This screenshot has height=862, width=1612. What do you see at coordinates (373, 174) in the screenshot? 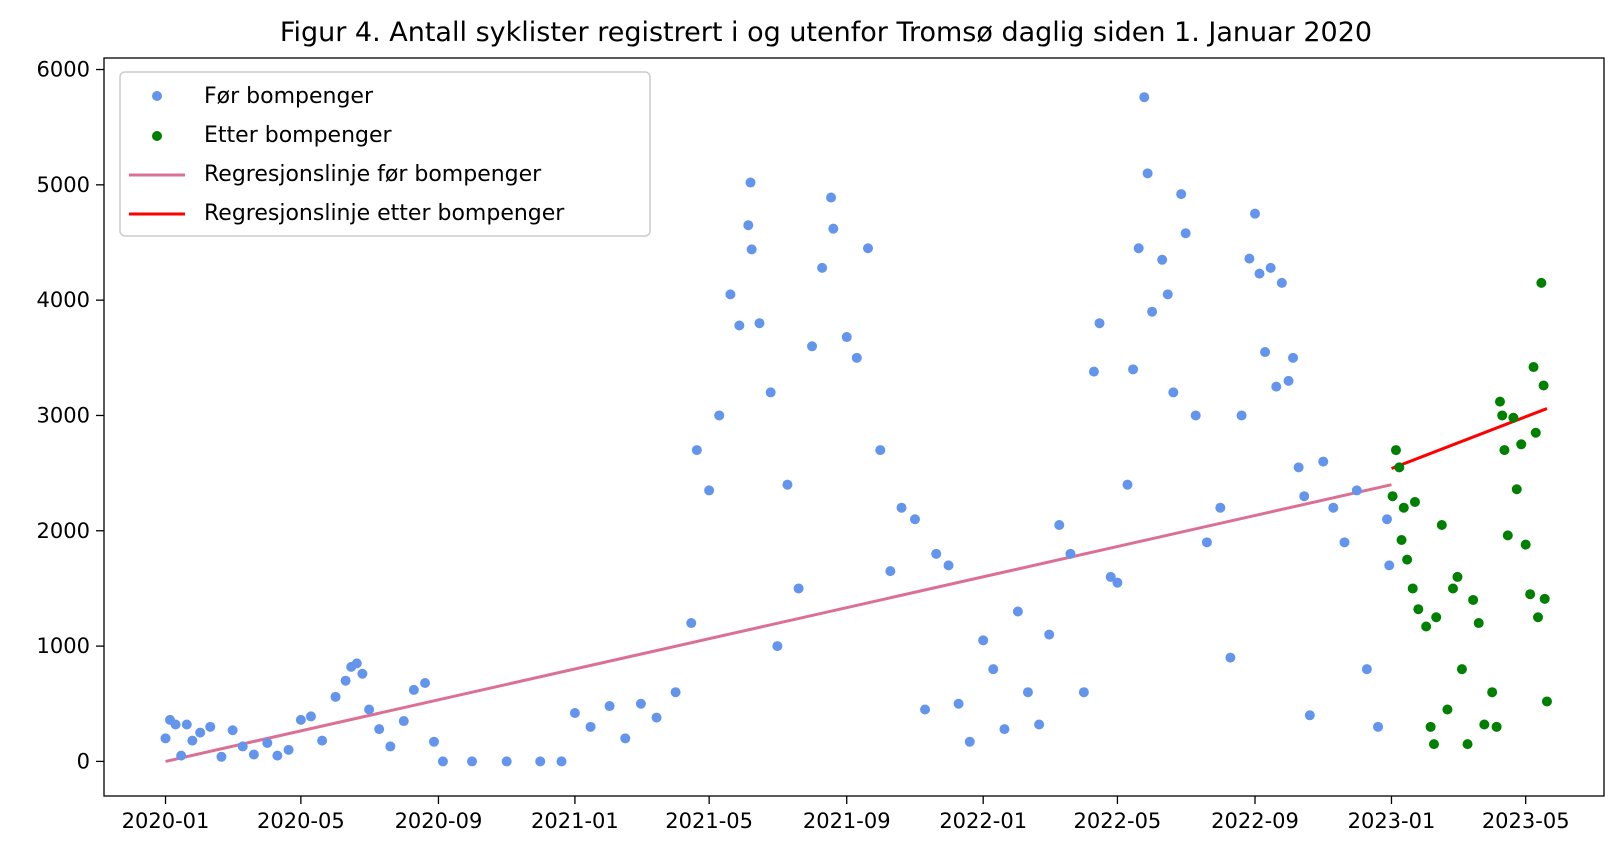
I see `legend-label-reg-before: Regresjonslinje før bompenger` at bounding box center [373, 174].